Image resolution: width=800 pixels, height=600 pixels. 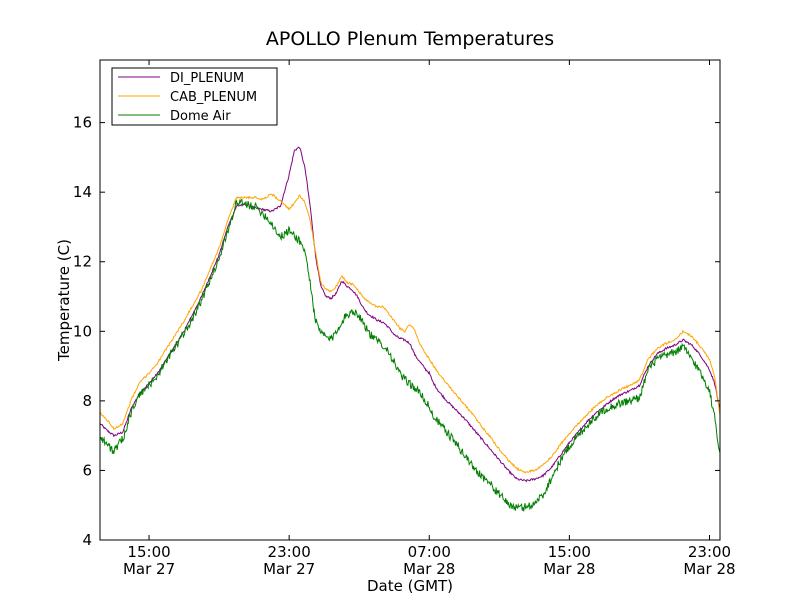 I want to click on legend-label-di-plenum: DI_PLENUM, so click(x=207, y=78).